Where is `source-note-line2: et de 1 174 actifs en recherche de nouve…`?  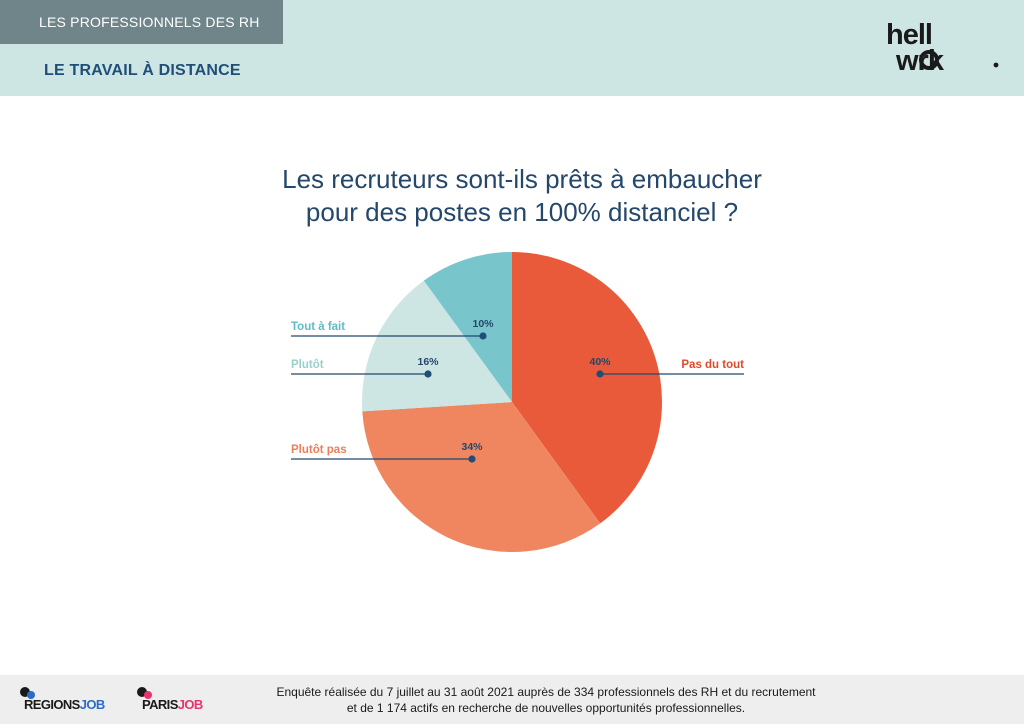
source-note-line2: et de 1 174 actifs en recherche de nouve… is located at coordinates (546, 708).